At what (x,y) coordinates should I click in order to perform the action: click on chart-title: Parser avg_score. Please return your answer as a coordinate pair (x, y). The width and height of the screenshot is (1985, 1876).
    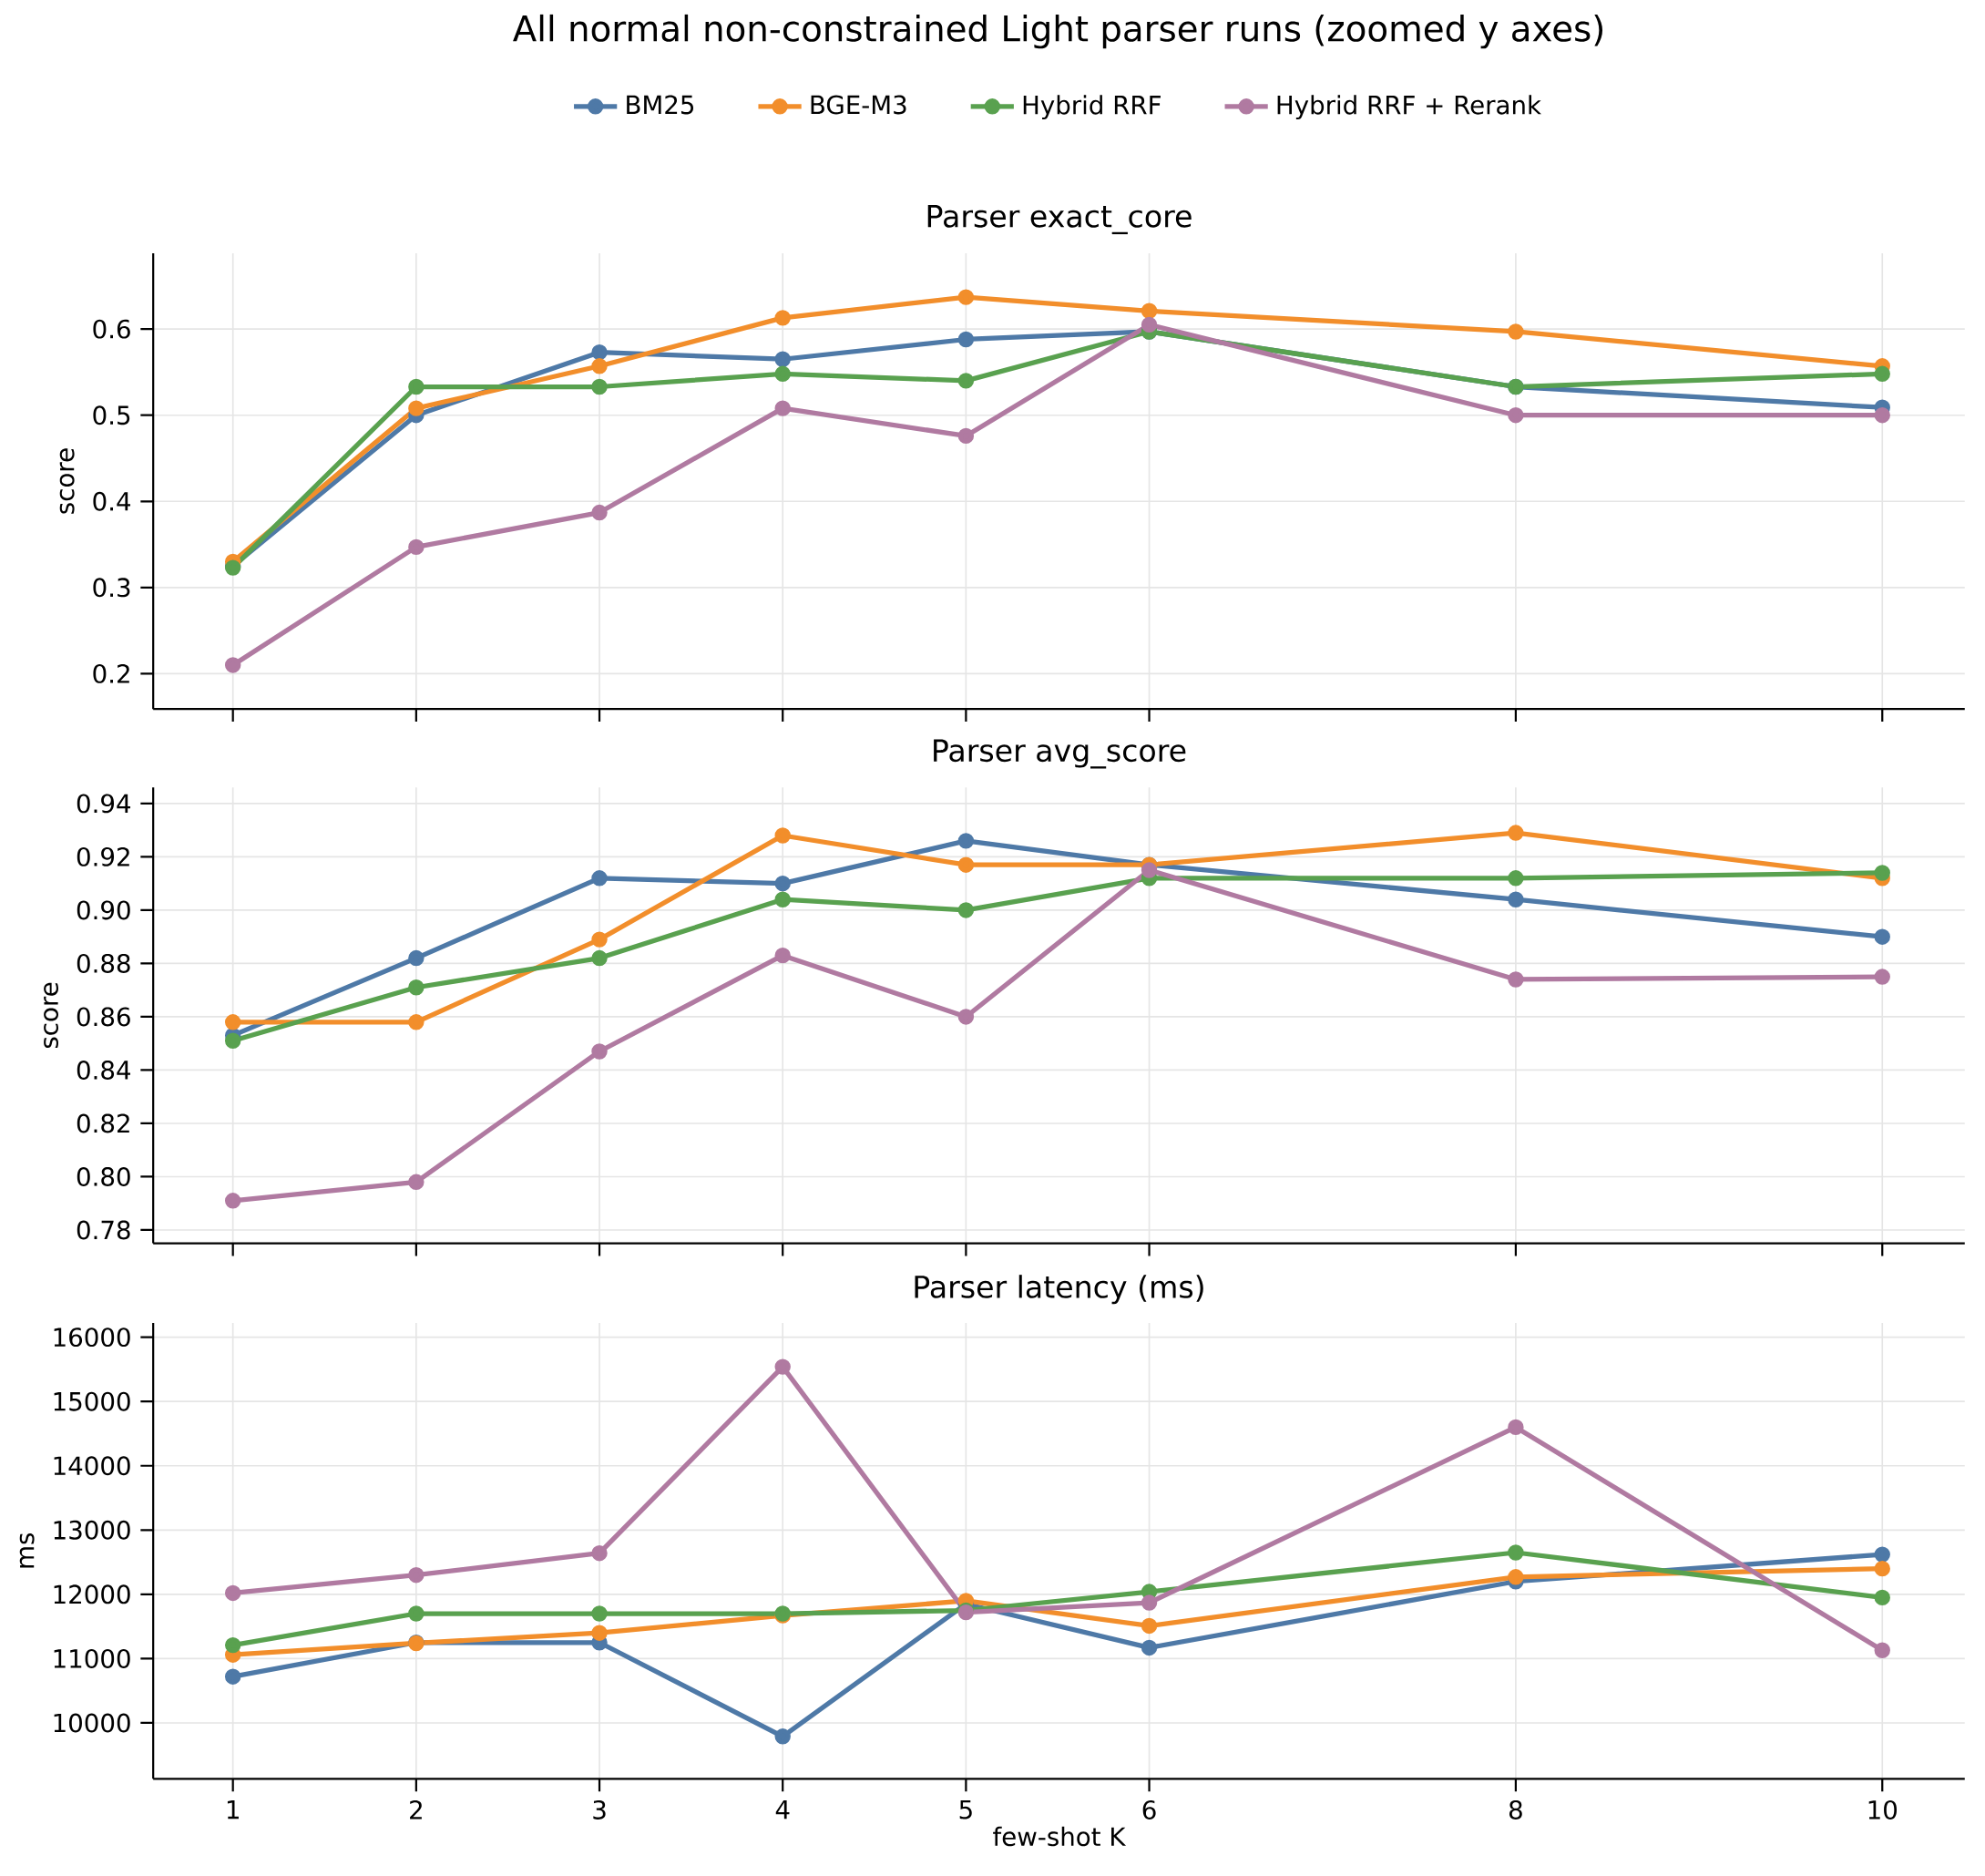
    Looking at the image, I should click on (1060, 754).